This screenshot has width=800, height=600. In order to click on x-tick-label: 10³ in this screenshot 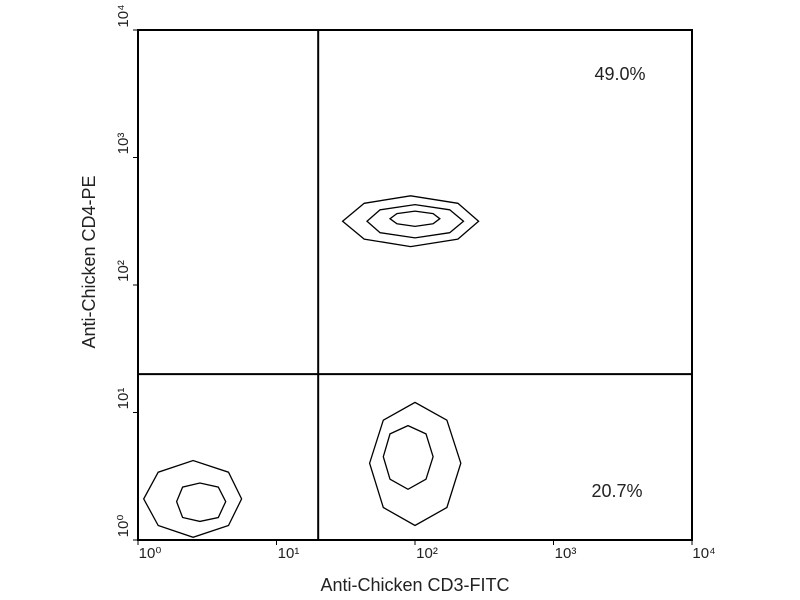, I will do `click(566, 553)`.